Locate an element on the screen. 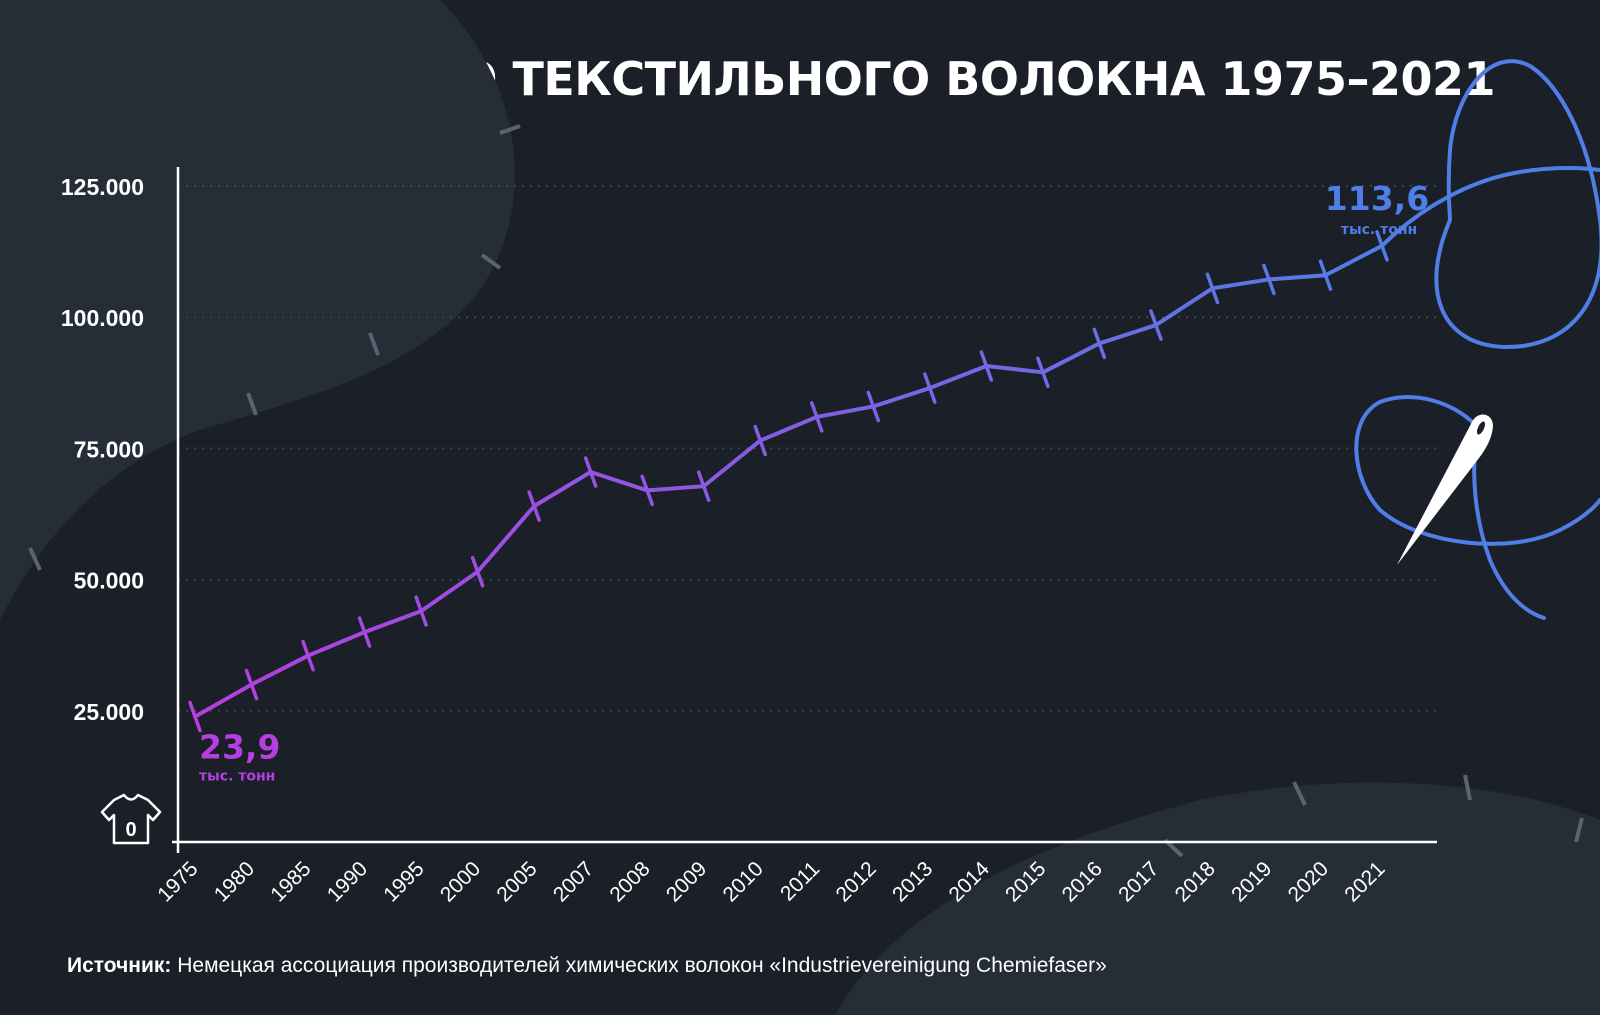 The image size is (1600, 1015). x-tick-label: 2010 is located at coordinates (742, 881).